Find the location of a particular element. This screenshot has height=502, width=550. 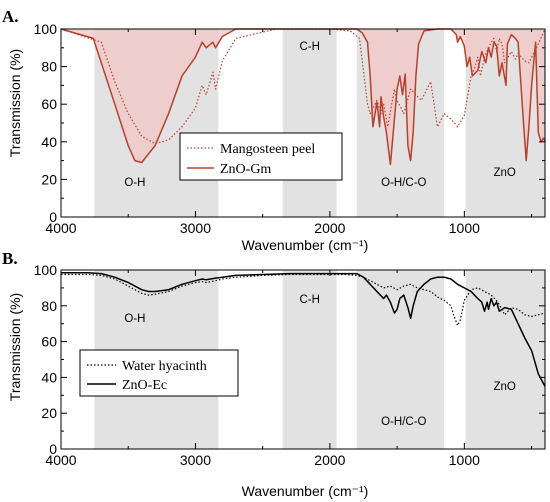

panel-b-y-axis-title: Transmission (%) is located at coordinates (15, 347).